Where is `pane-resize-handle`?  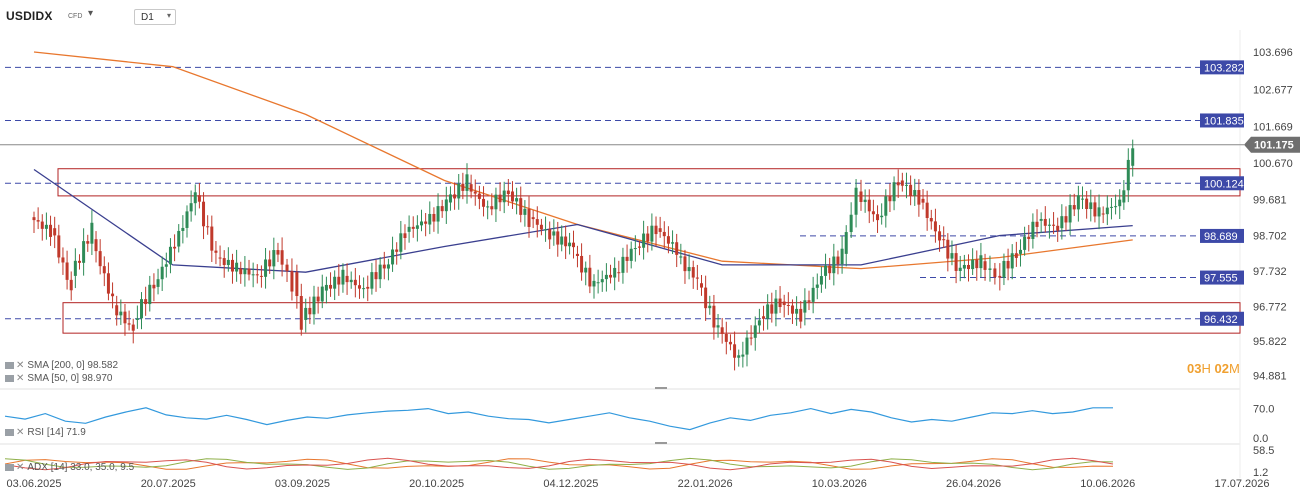
pane-resize-handle is located at coordinates (661, 443).